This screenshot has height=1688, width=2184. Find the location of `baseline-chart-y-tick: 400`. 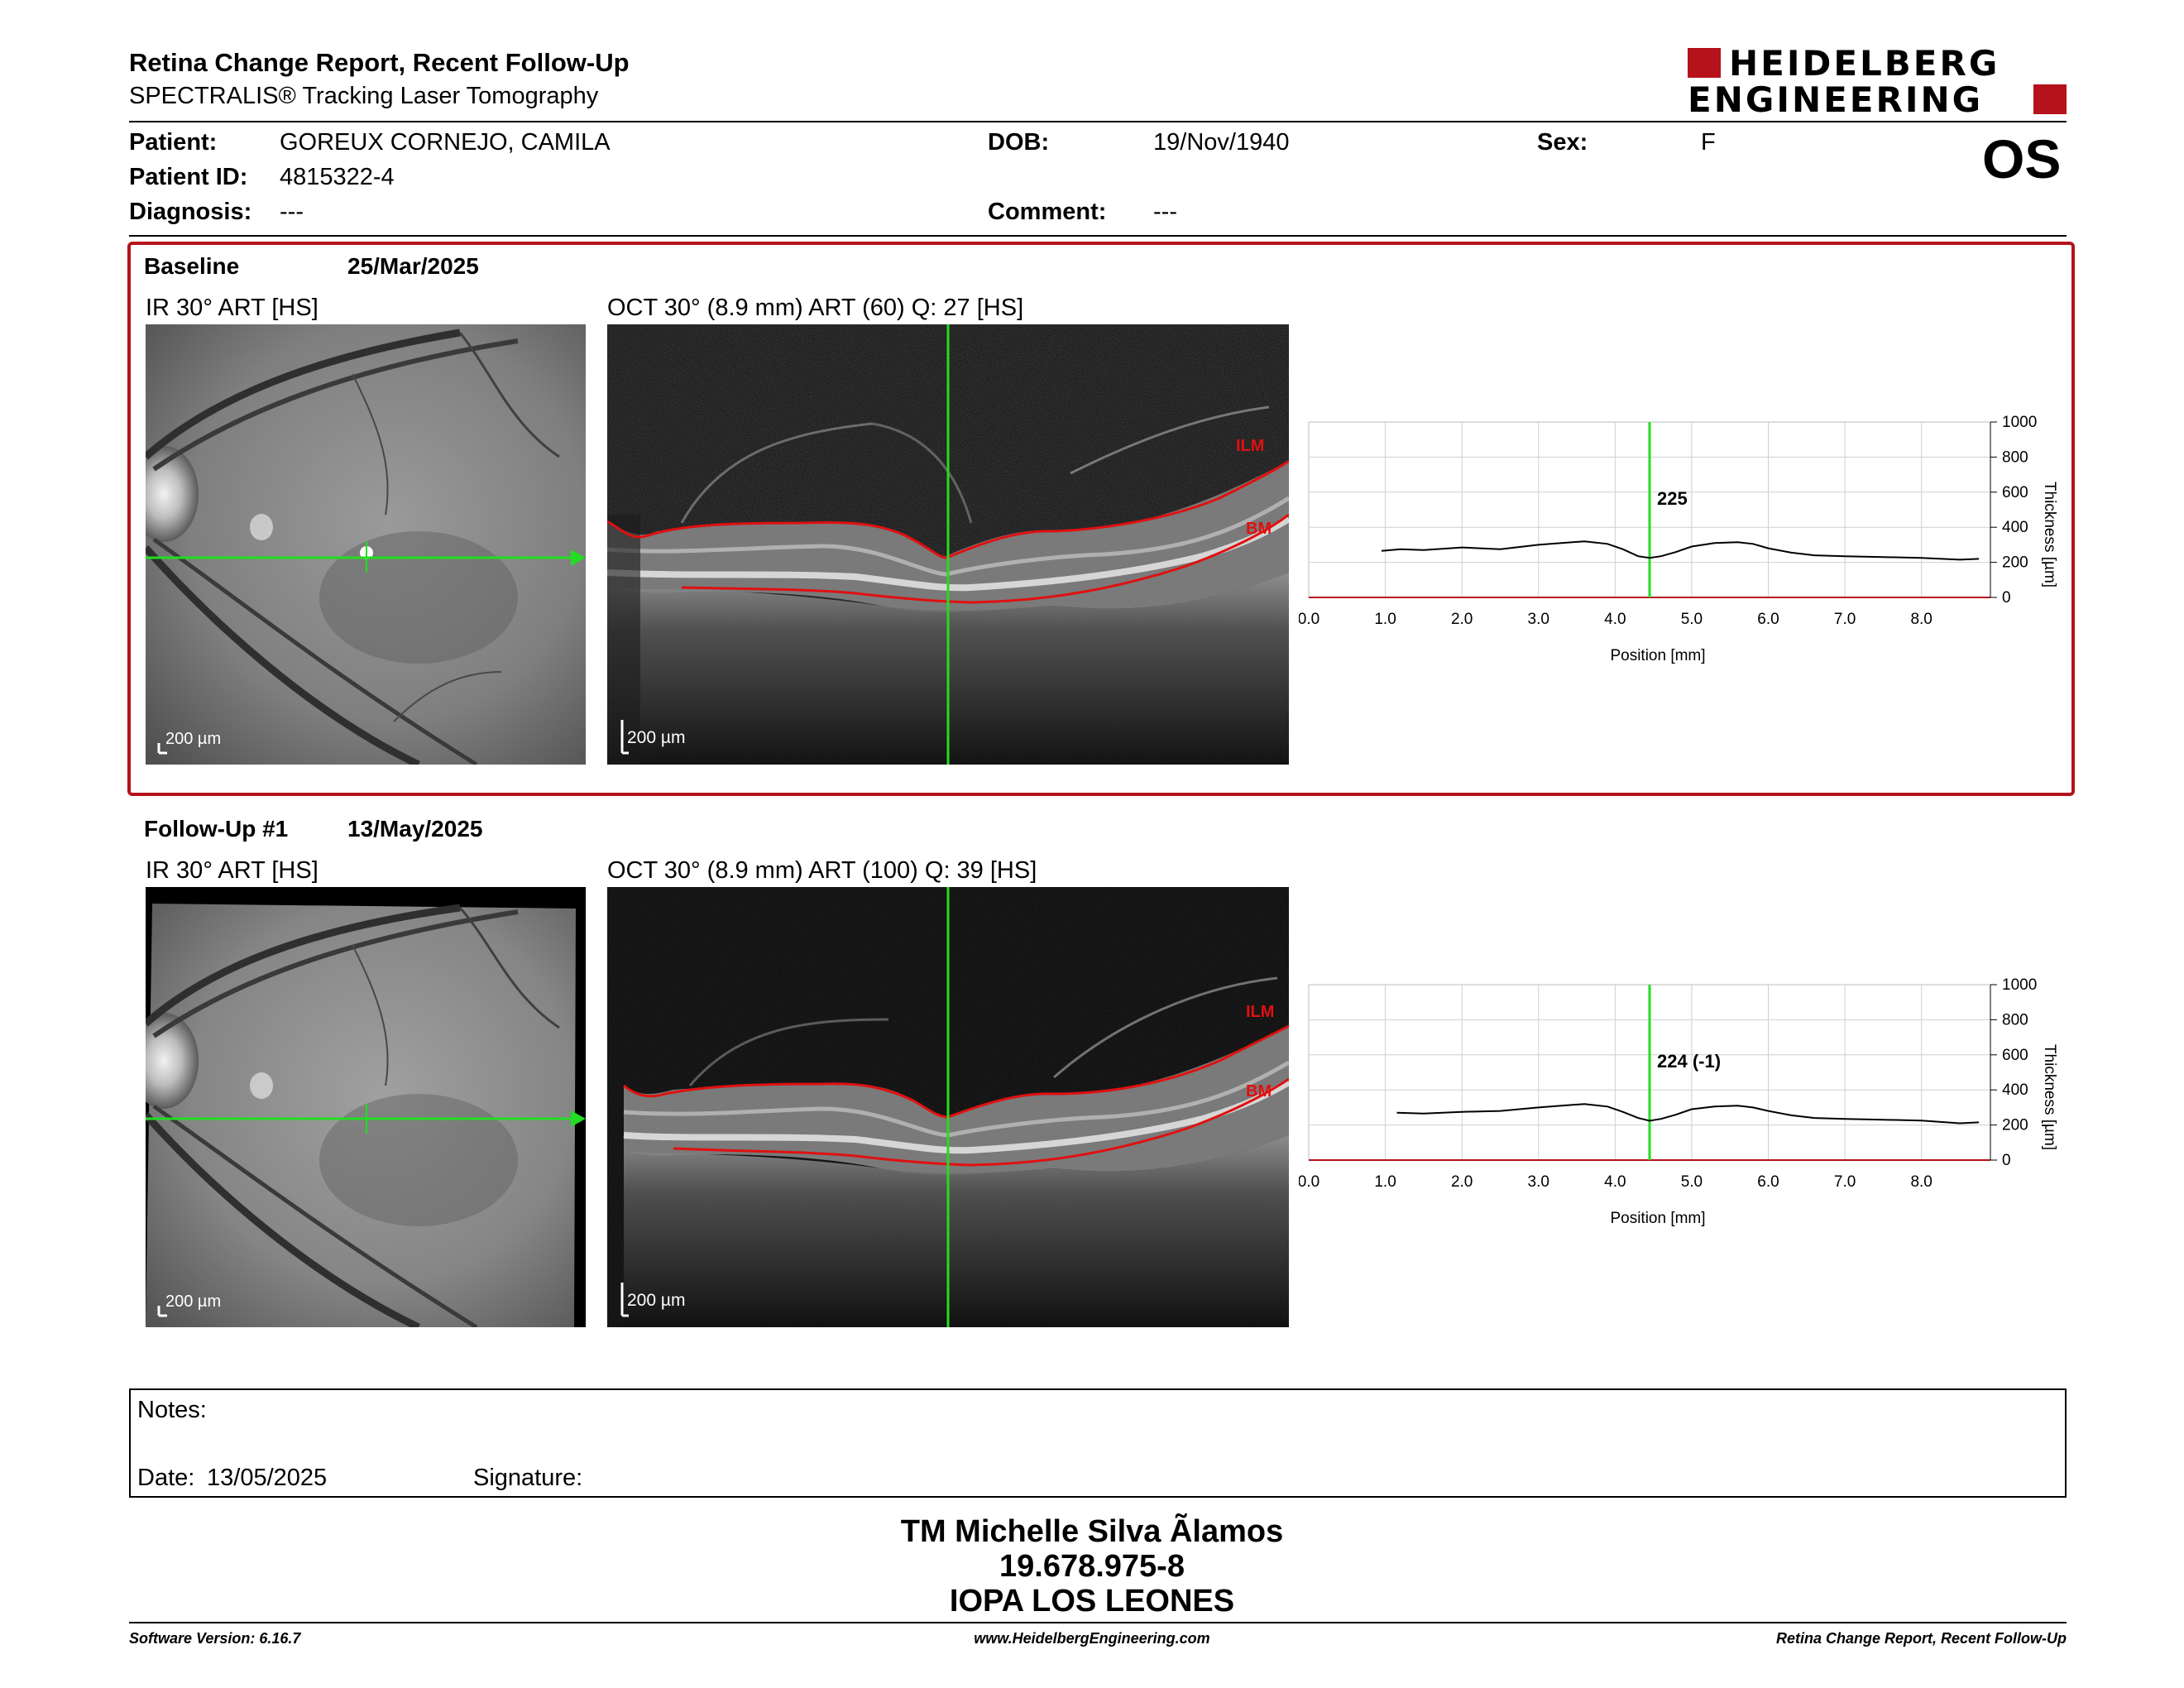

baseline-chart-y-tick: 400 is located at coordinates (2015, 527).